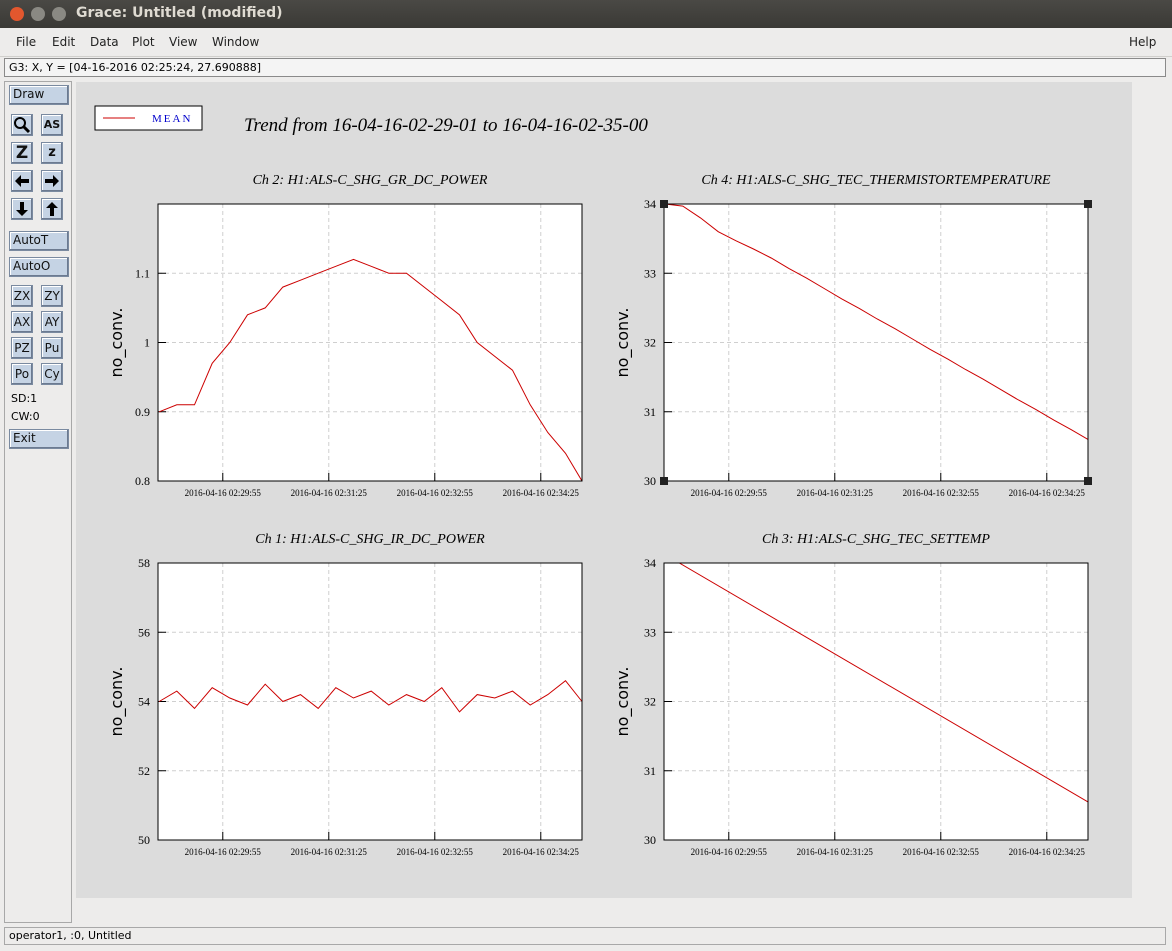  Describe the element at coordinates (25, 416) in the screenshot. I see `cw-label: CW:0` at that location.